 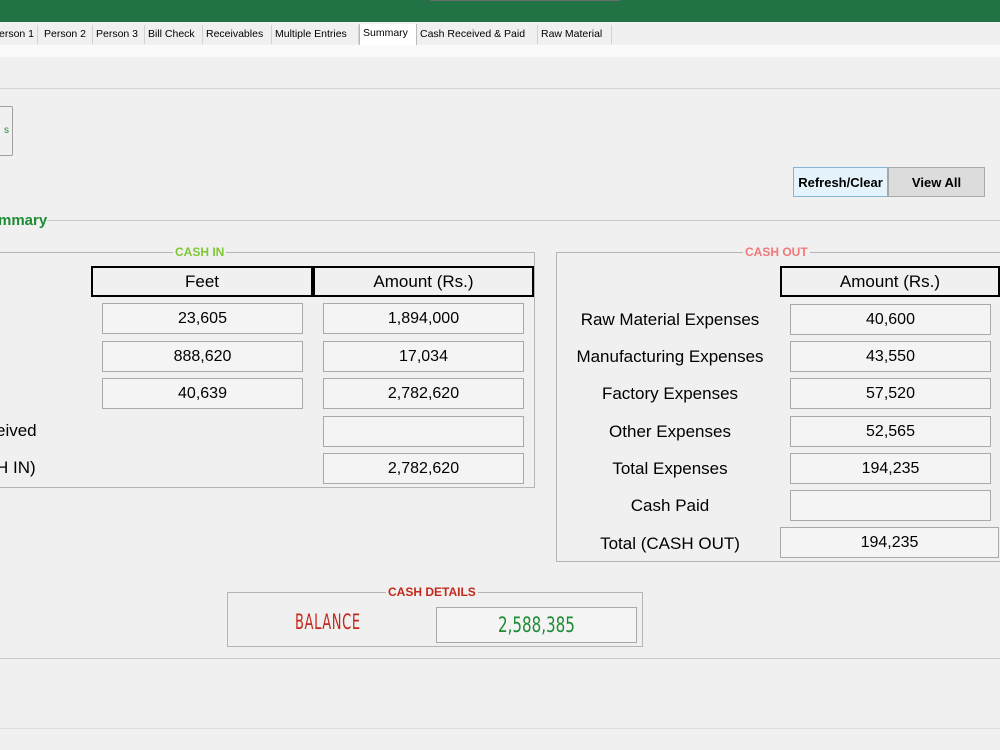 What do you see at coordinates (890, 281) in the screenshot?
I see `cash-out-amount-header: Amount (Rs.)` at bounding box center [890, 281].